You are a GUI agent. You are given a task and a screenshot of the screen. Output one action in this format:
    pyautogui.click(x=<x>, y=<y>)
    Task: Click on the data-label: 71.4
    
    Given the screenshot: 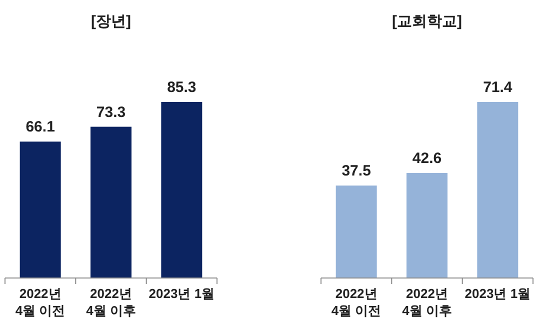 What is the action you would take?
    pyautogui.click(x=498, y=87)
    